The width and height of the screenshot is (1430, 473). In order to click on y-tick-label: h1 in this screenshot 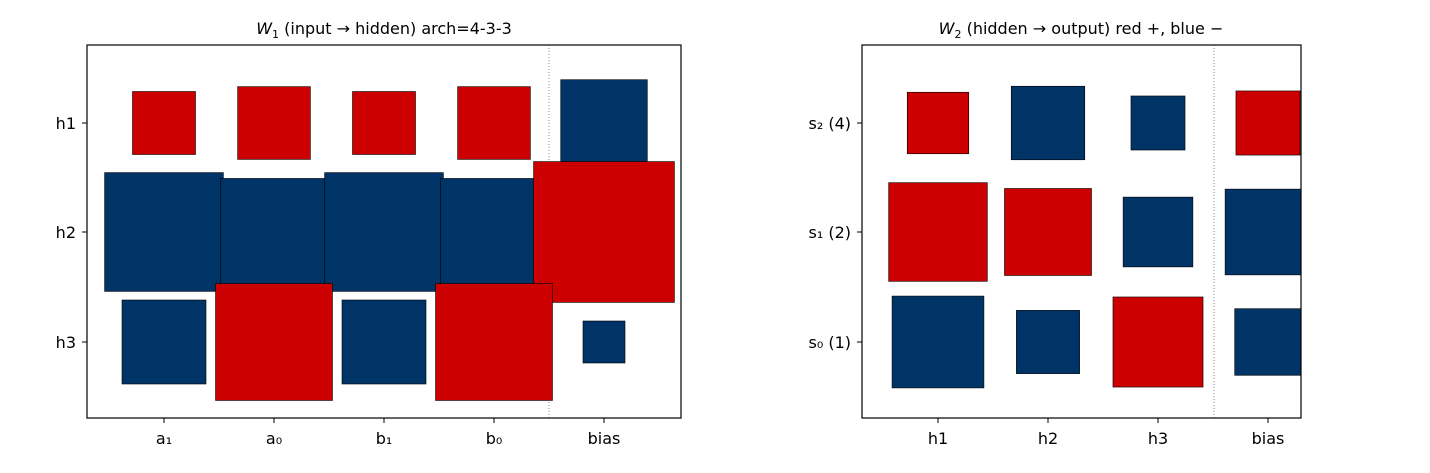, I will do `click(66, 123)`.